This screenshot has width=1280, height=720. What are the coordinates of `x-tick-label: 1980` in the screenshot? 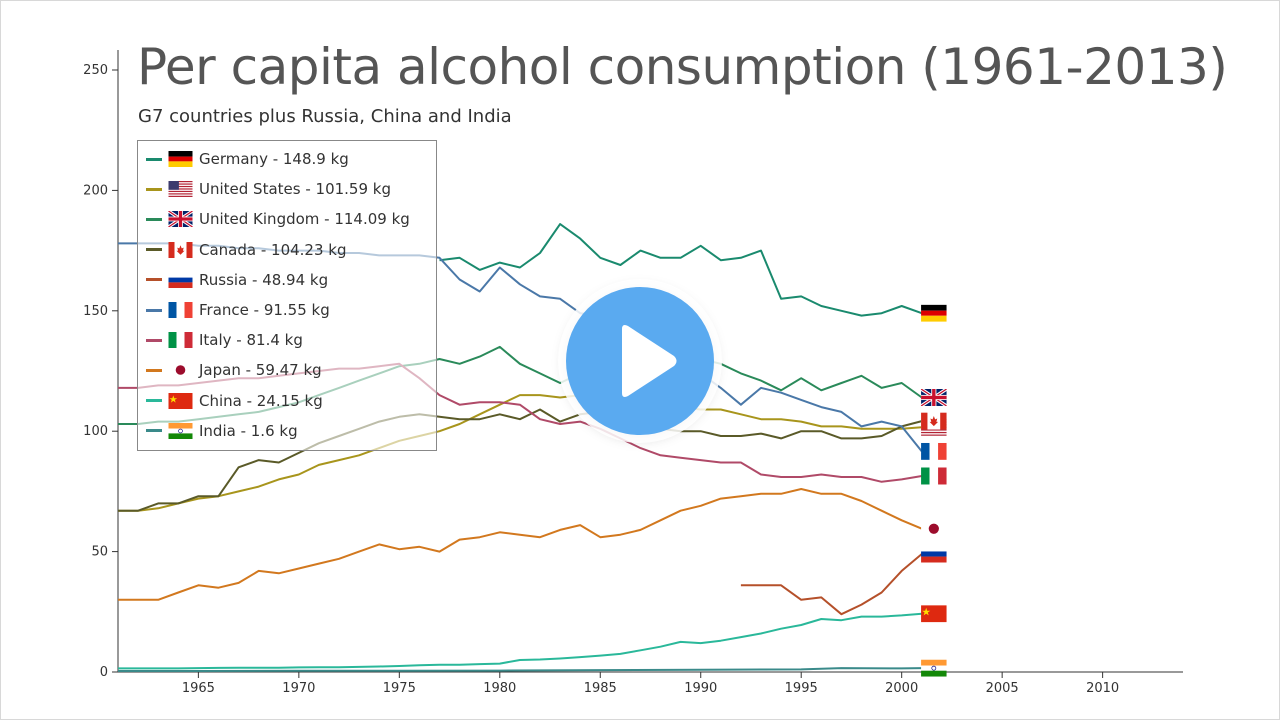 It's located at (499, 688).